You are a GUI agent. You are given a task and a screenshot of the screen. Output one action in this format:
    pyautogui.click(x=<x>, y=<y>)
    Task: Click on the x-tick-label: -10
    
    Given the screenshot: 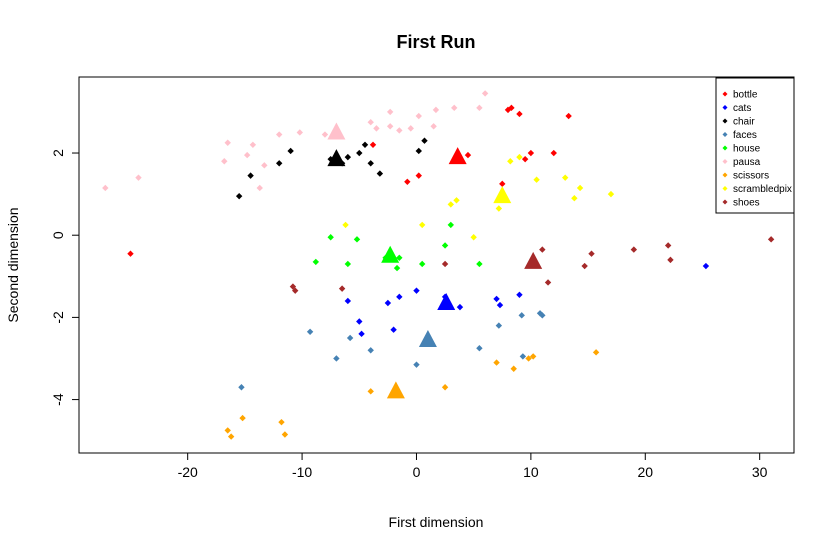 What is the action you would take?
    pyautogui.click(x=302, y=472)
    